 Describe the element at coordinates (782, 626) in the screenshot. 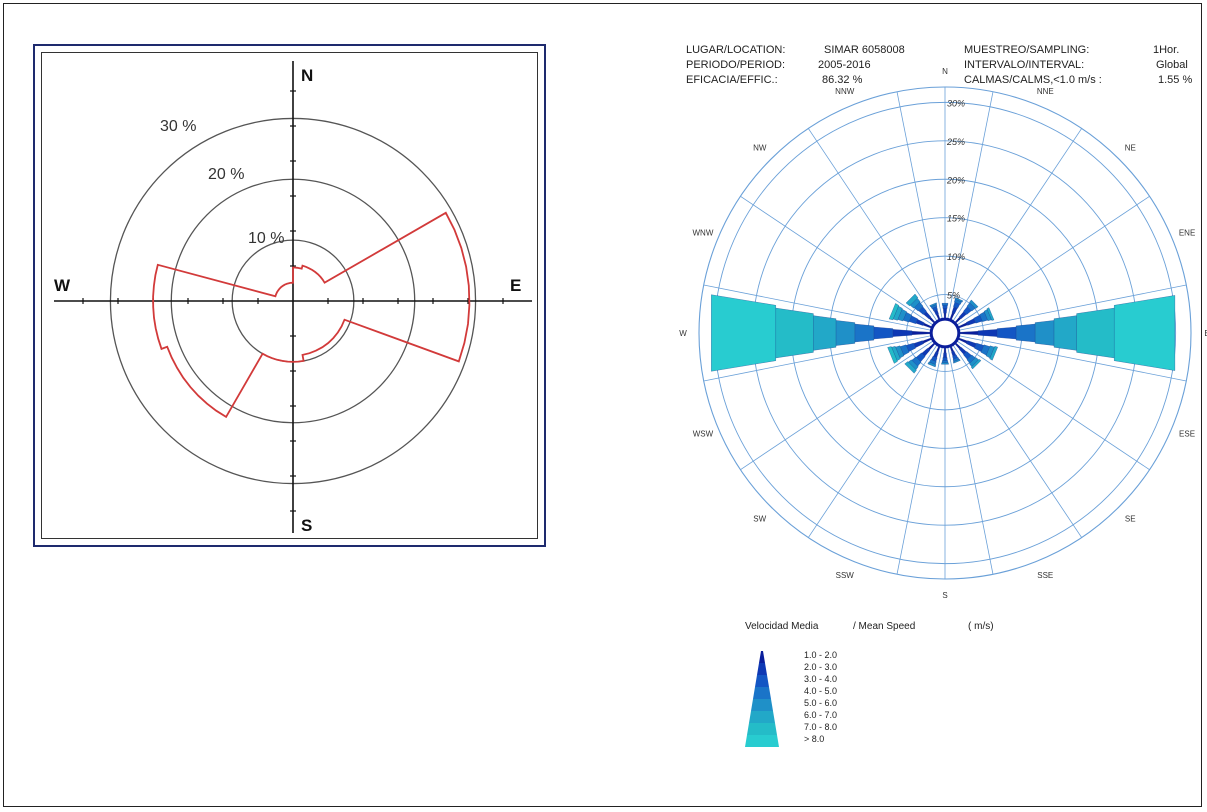

I see `legend-title: Velocidad Media` at that location.